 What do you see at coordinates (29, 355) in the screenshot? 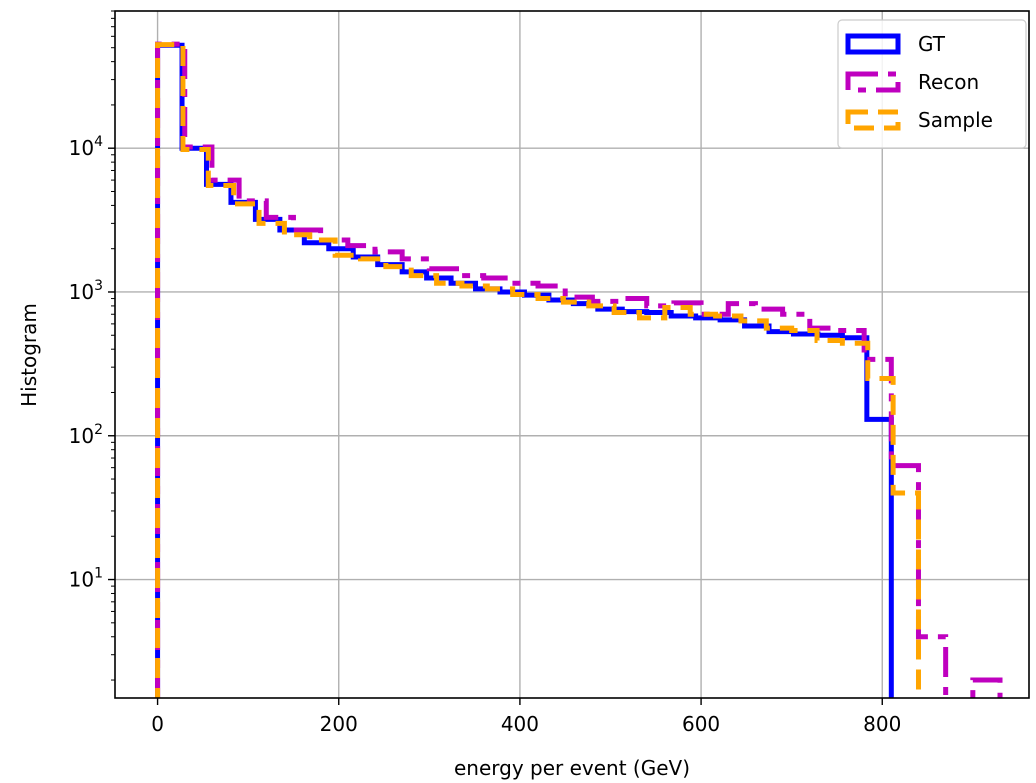
I see `y-axis-label: Histogram` at bounding box center [29, 355].